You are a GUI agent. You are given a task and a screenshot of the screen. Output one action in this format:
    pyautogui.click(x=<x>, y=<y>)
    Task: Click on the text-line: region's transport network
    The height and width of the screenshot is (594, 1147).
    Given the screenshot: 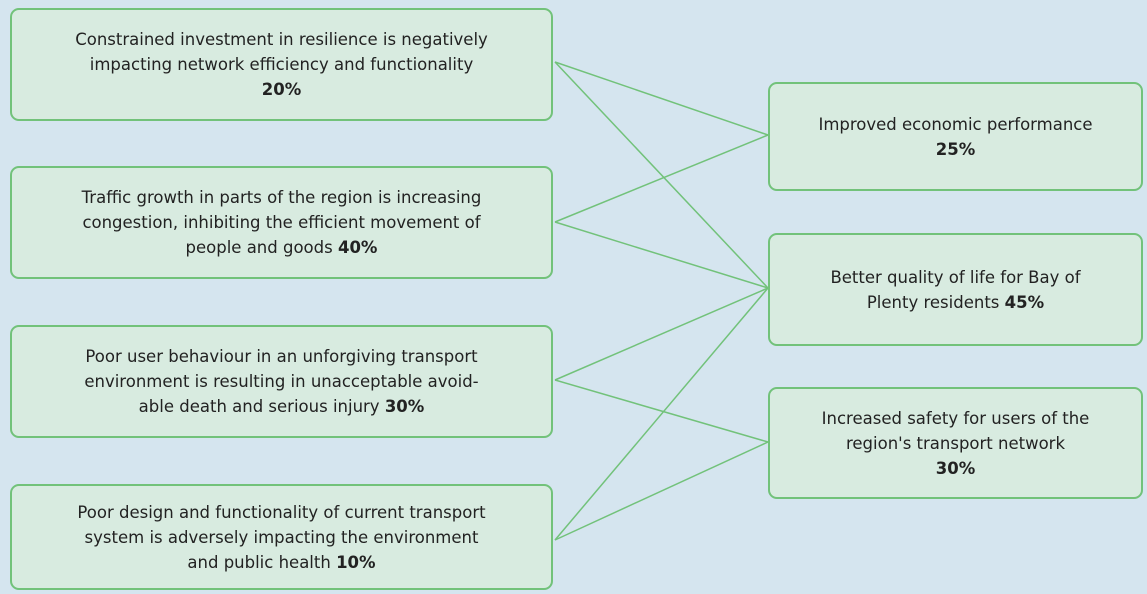 What is the action you would take?
    pyautogui.click(x=955, y=443)
    